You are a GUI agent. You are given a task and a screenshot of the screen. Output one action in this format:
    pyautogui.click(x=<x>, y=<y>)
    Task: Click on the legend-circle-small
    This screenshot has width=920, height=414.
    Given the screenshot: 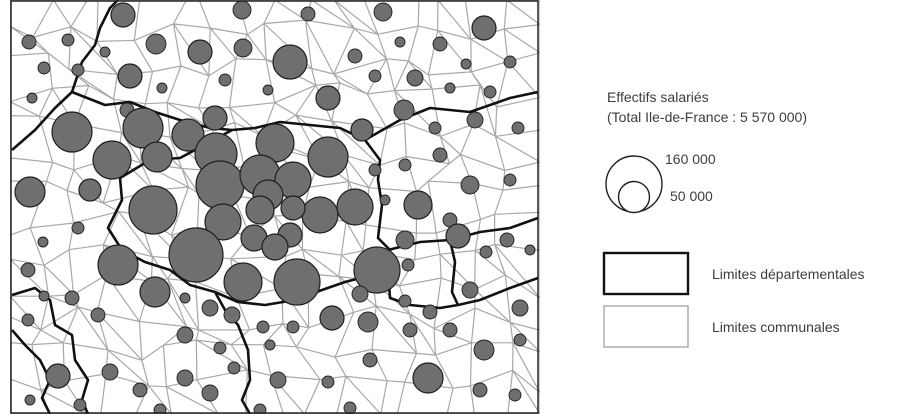 What is the action you would take?
    pyautogui.click(x=634, y=197)
    